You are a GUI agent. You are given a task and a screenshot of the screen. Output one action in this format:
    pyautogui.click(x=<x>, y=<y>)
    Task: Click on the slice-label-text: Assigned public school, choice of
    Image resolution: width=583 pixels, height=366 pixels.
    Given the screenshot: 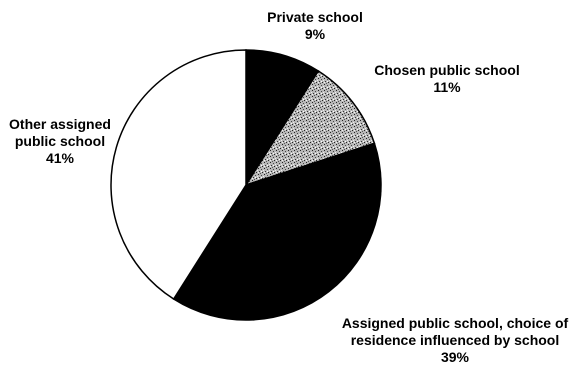 What is the action you would take?
    pyautogui.click(x=455, y=323)
    